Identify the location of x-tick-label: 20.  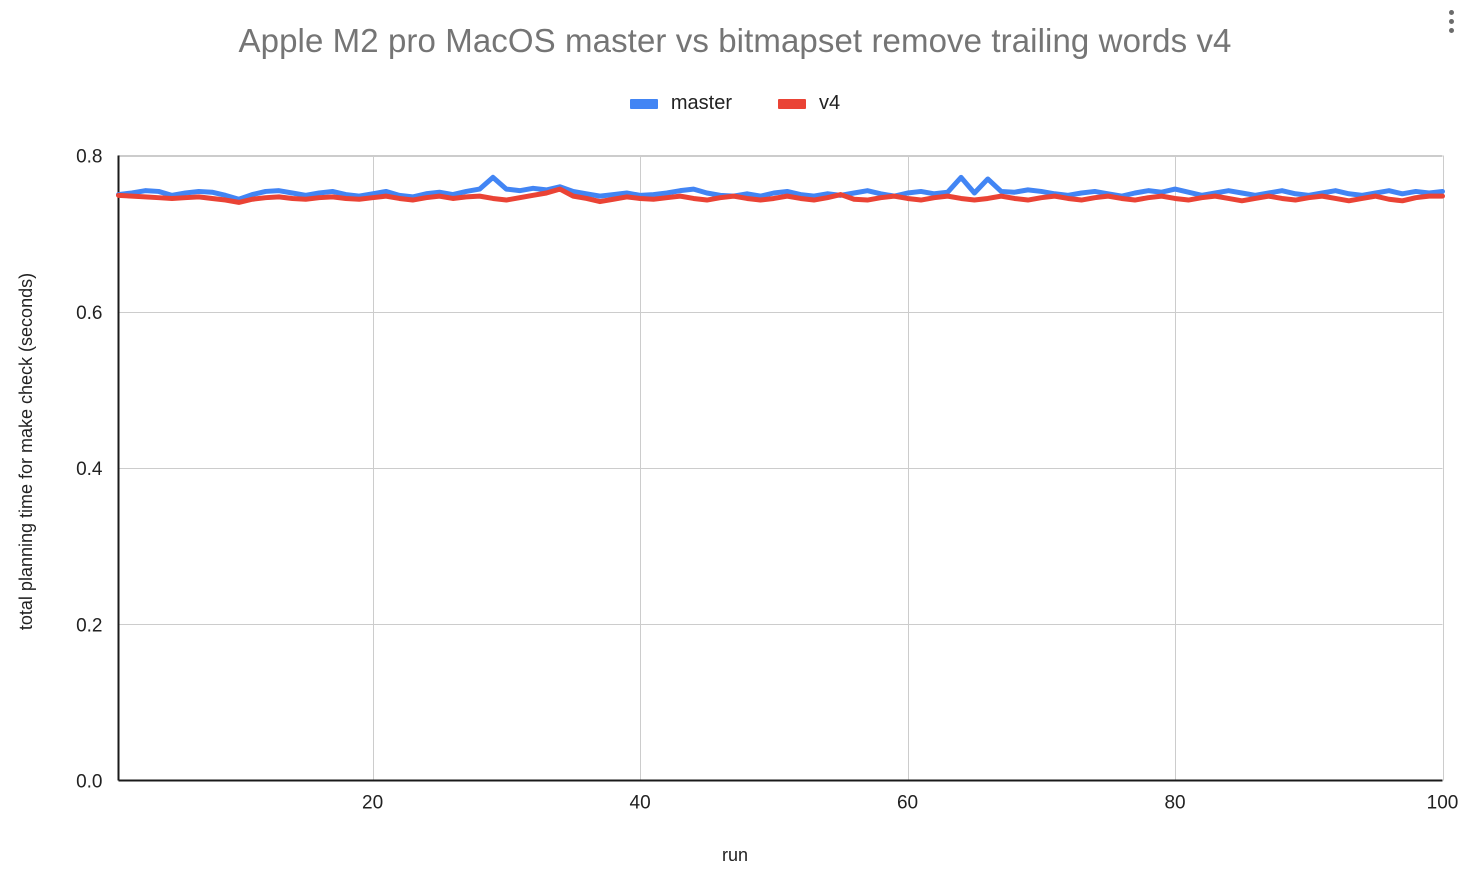
(372, 803).